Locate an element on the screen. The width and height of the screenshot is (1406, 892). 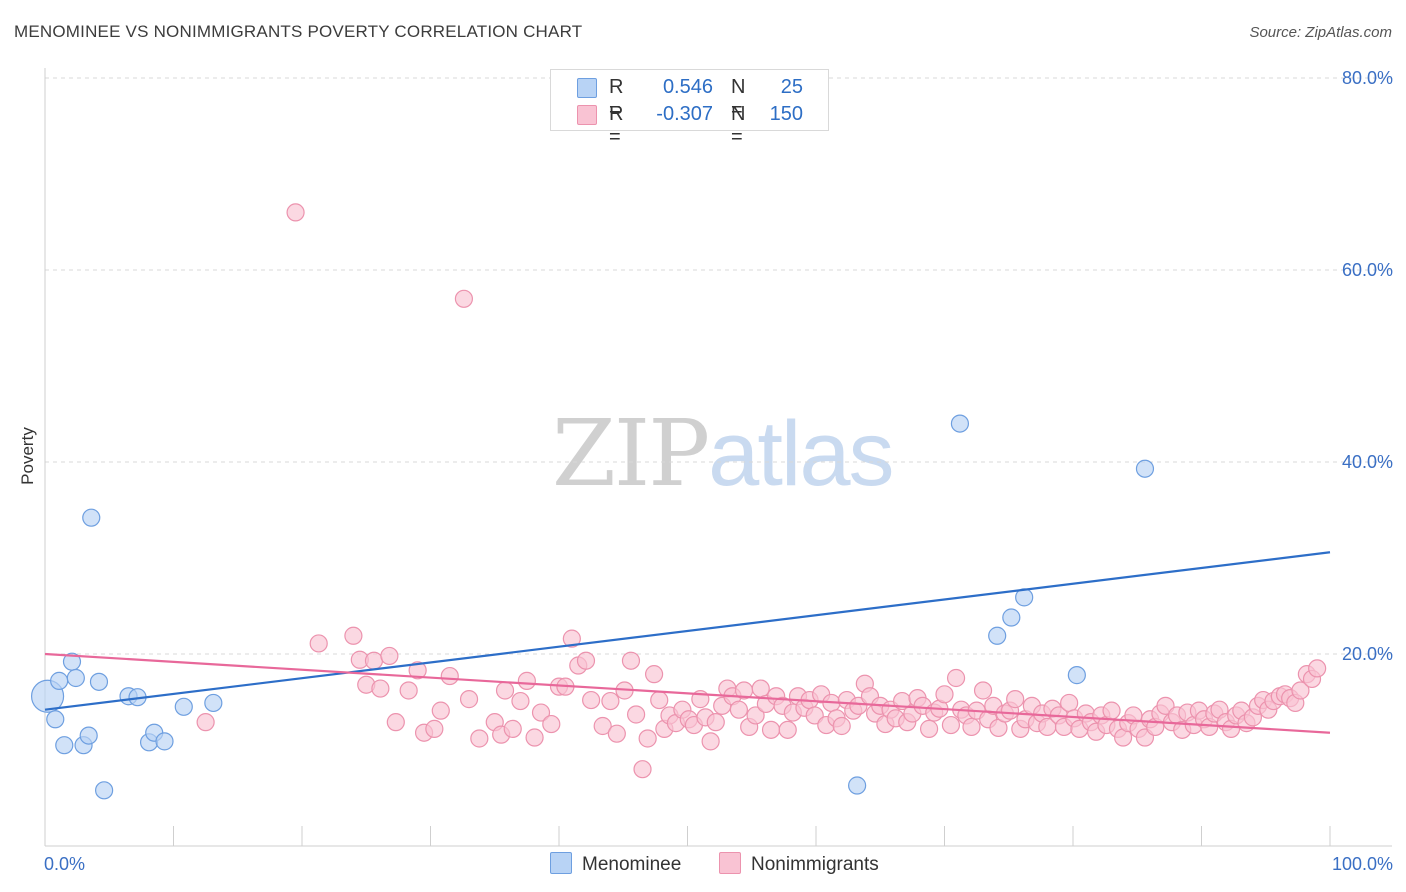
legend-n-value: 150 is located at coordinates (786, 114).